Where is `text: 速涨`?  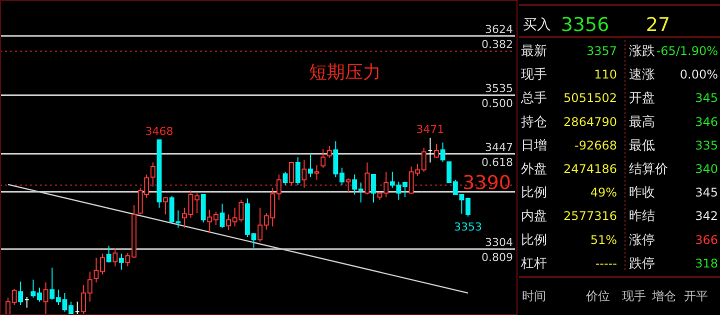 text: 速涨 is located at coordinates (642, 75).